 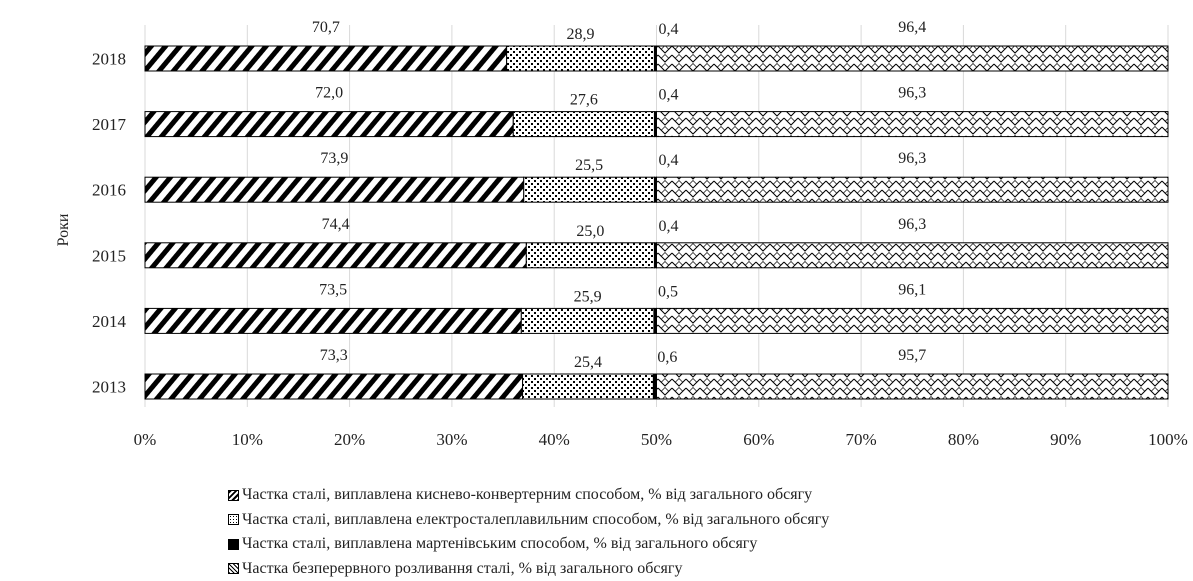 I want to click on data-label: 25,4, so click(x=588, y=362).